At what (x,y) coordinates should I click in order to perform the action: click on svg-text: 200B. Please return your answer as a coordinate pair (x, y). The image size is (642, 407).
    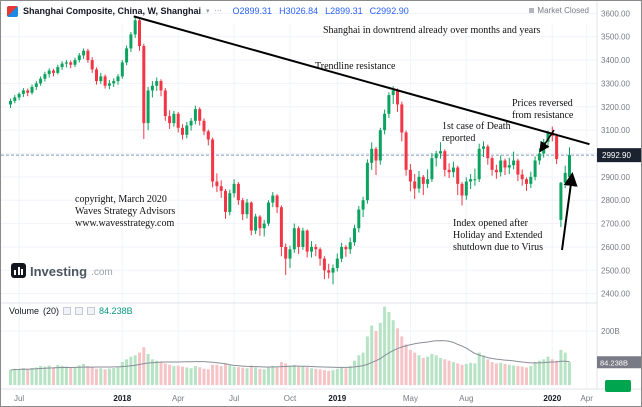
    Looking at the image, I should click on (610, 331).